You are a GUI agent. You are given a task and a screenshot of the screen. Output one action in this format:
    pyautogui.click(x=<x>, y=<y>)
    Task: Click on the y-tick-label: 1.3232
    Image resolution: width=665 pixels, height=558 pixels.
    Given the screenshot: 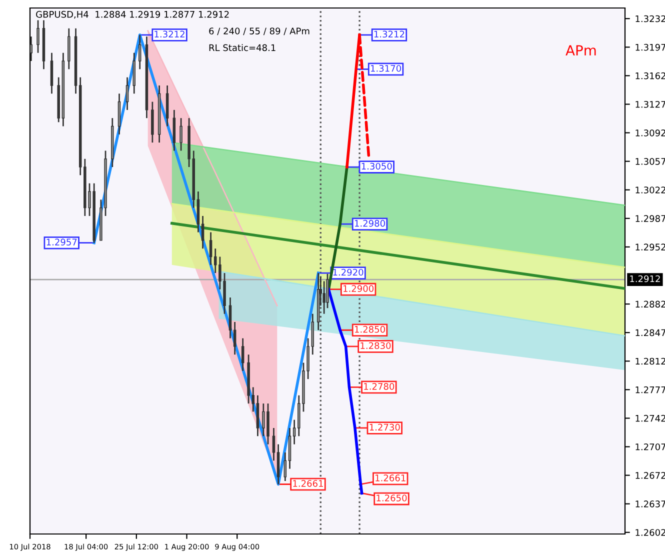 What is the action you would take?
    pyautogui.click(x=650, y=18)
    